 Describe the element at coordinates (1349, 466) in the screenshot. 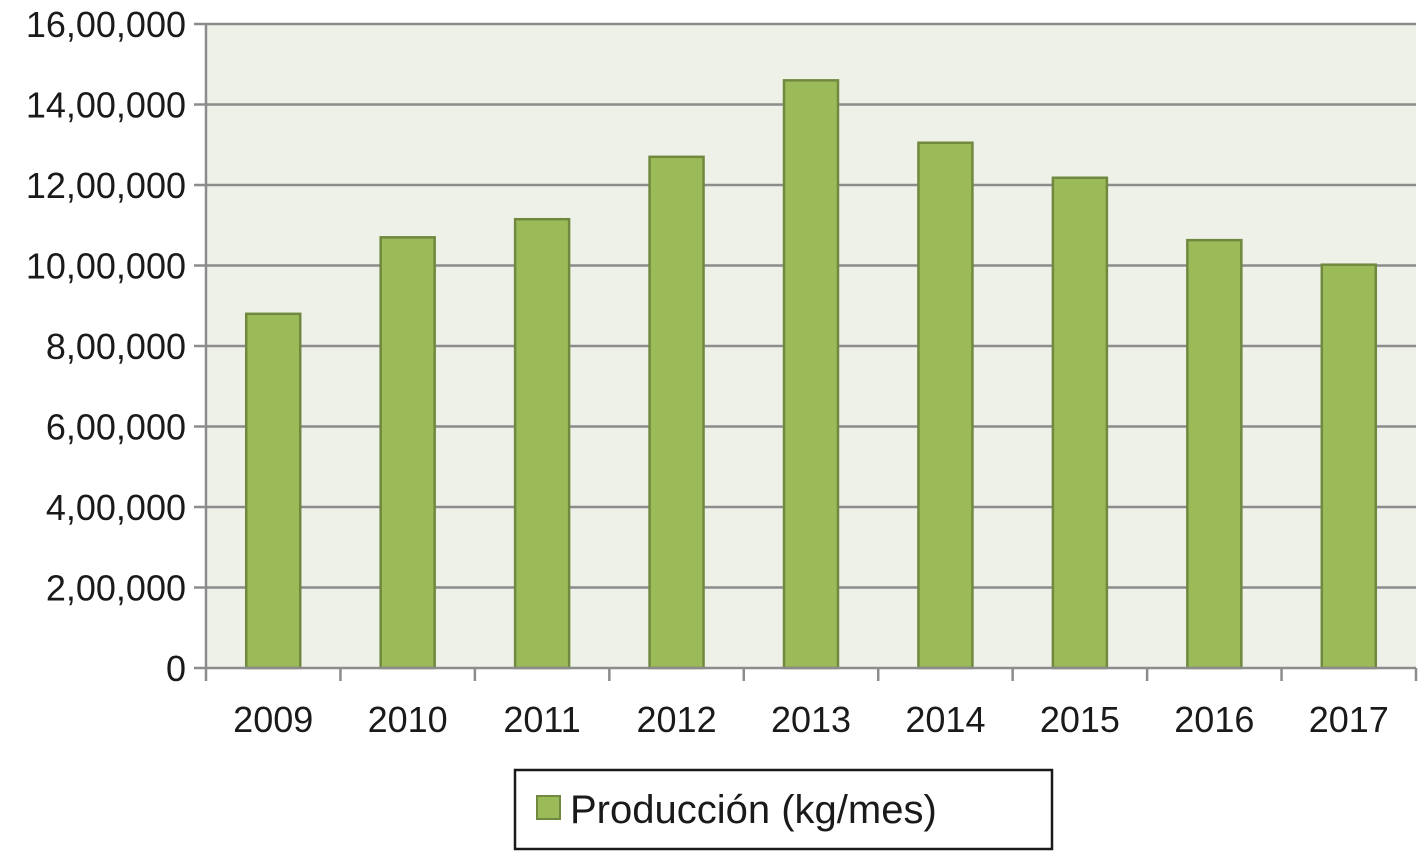

I see `bar-2017` at that location.